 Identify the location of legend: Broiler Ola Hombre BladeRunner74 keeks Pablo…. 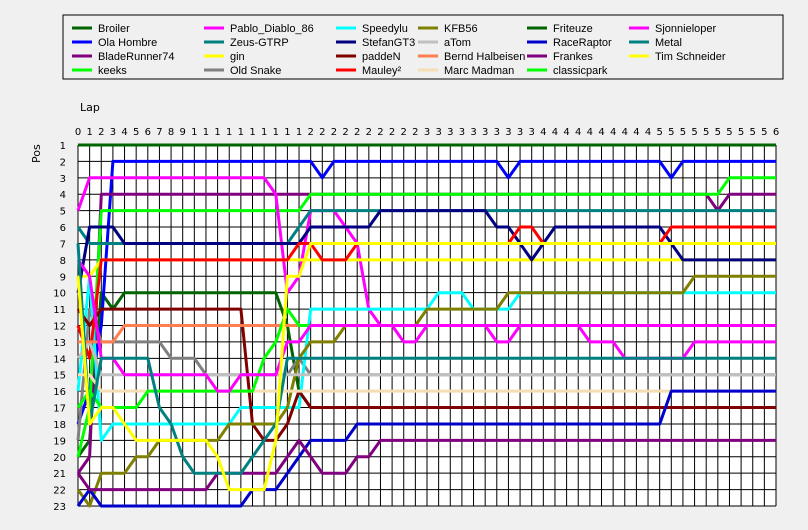
(423, 47).